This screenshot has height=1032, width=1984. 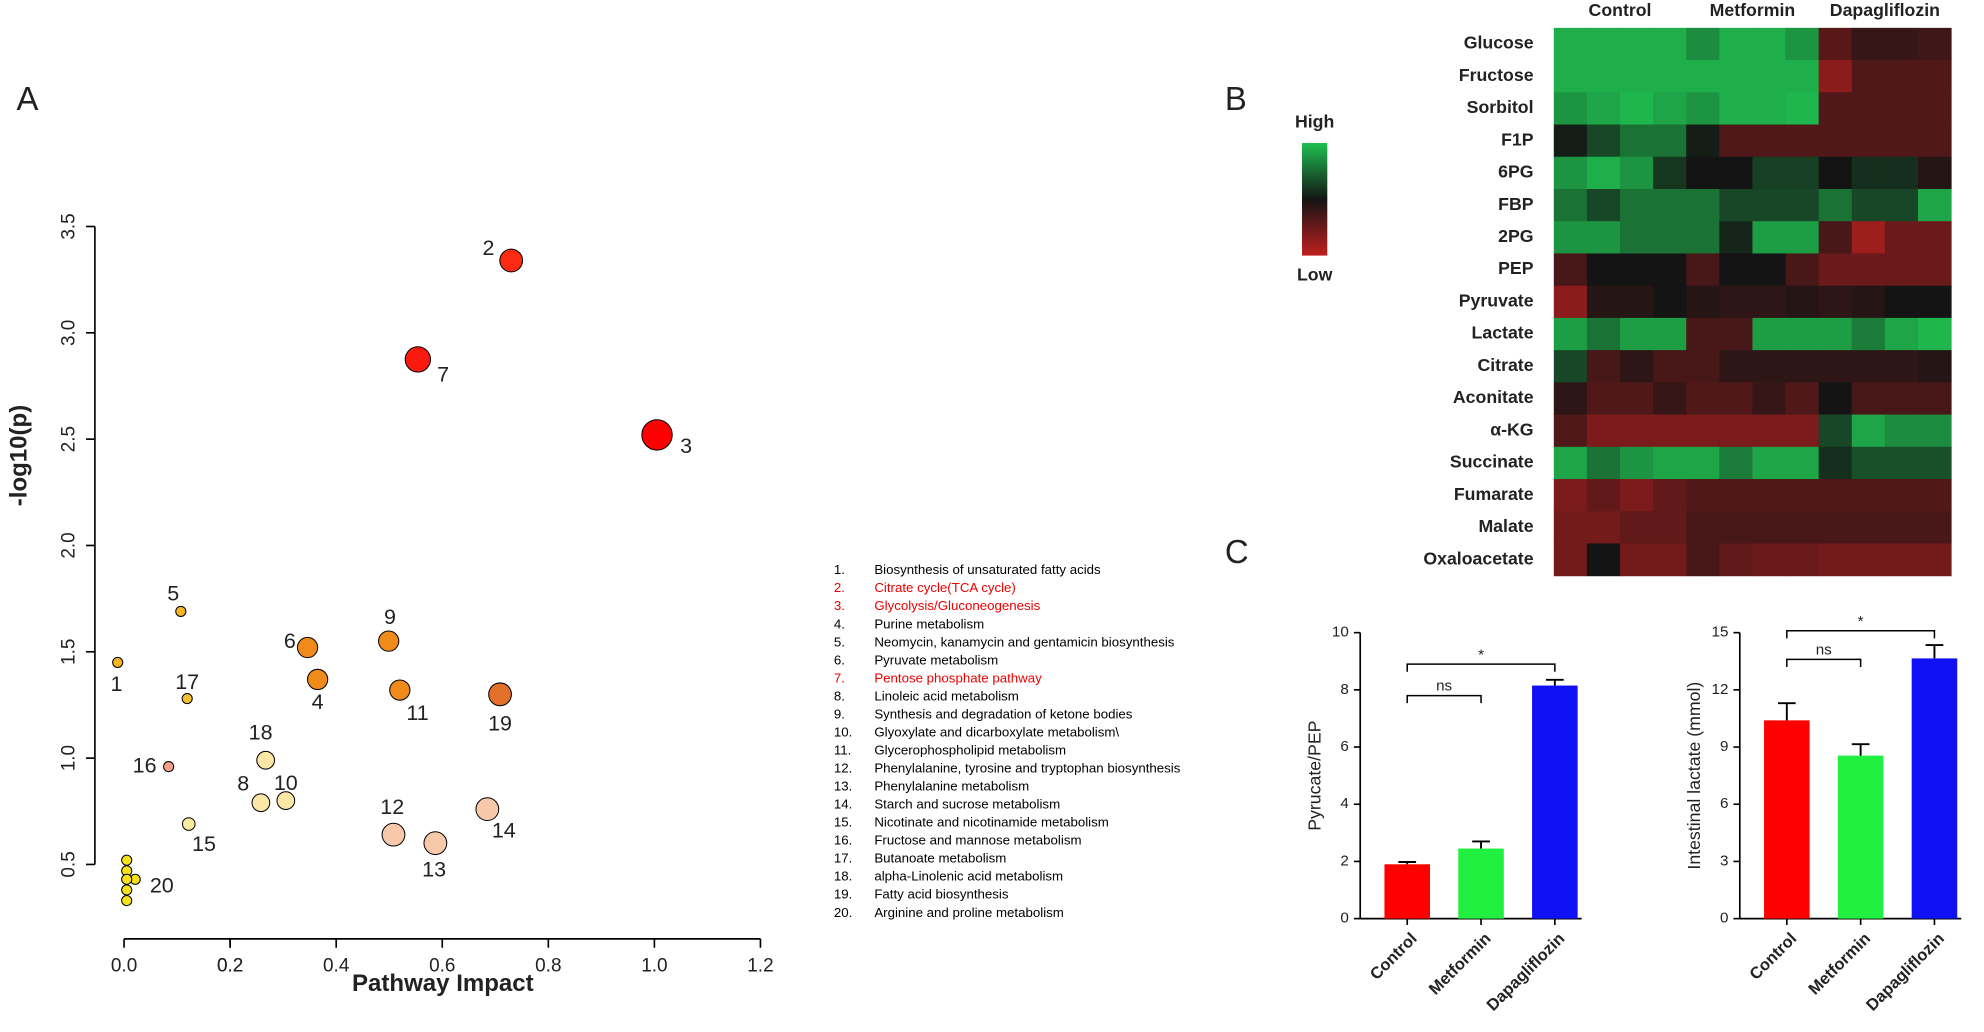 I want to click on panel-label: A, so click(x=27, y=98).